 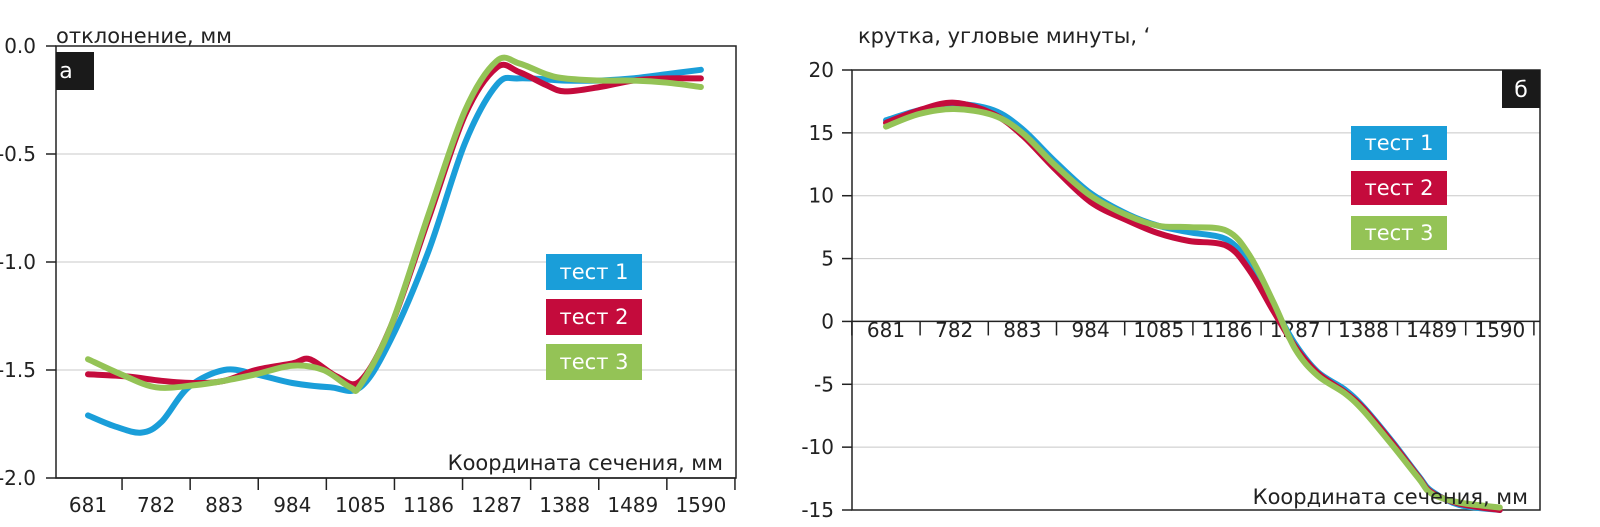 What do you see at coordinates (821, 70) in the screenshot?
I see `y-tick-label: 20` at bounding box center [821, 70].